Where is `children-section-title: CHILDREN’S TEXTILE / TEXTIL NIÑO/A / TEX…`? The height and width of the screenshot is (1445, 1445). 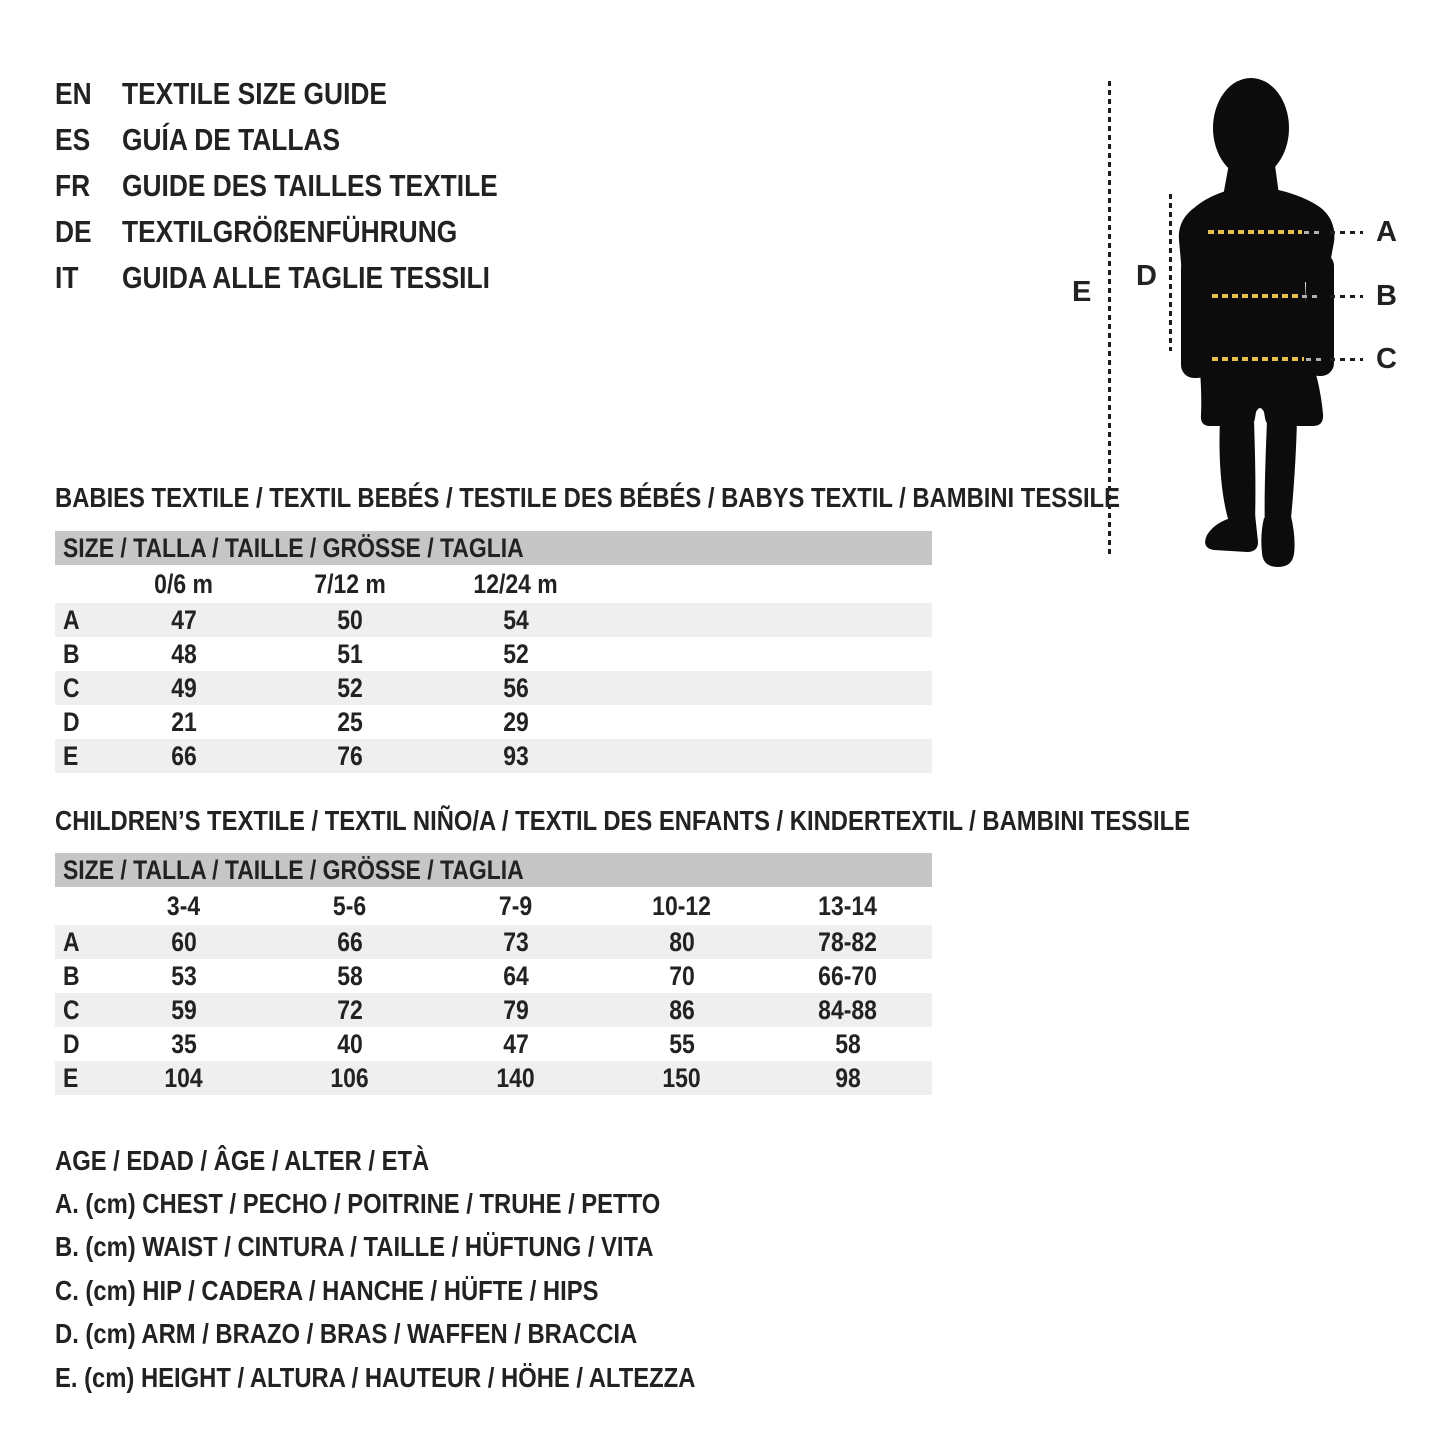 children-section-title: CHILDREN’S TEXTILE / TEXTIL NIÑO/A / TEX… is located at coordinates (623, 820).